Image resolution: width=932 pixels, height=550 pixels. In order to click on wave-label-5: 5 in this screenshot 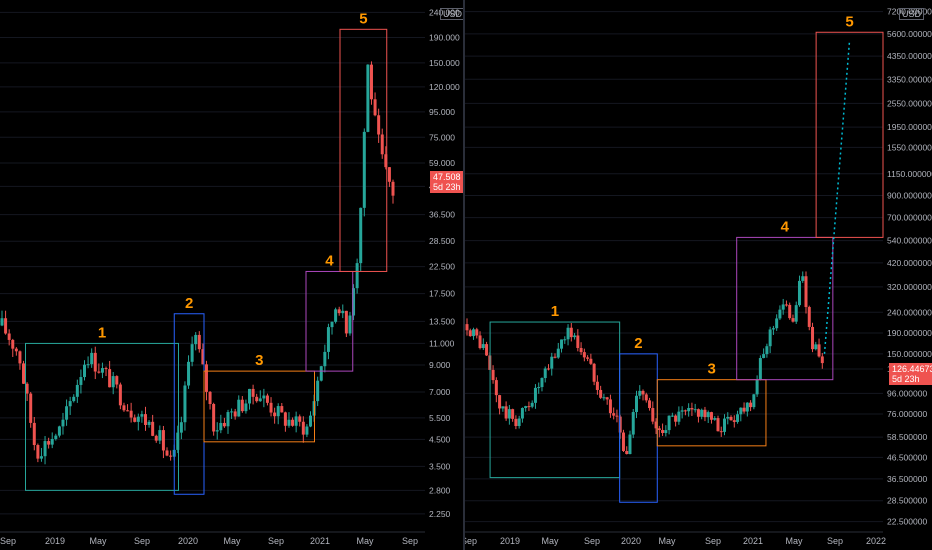, I will do `click(363, 18)`.